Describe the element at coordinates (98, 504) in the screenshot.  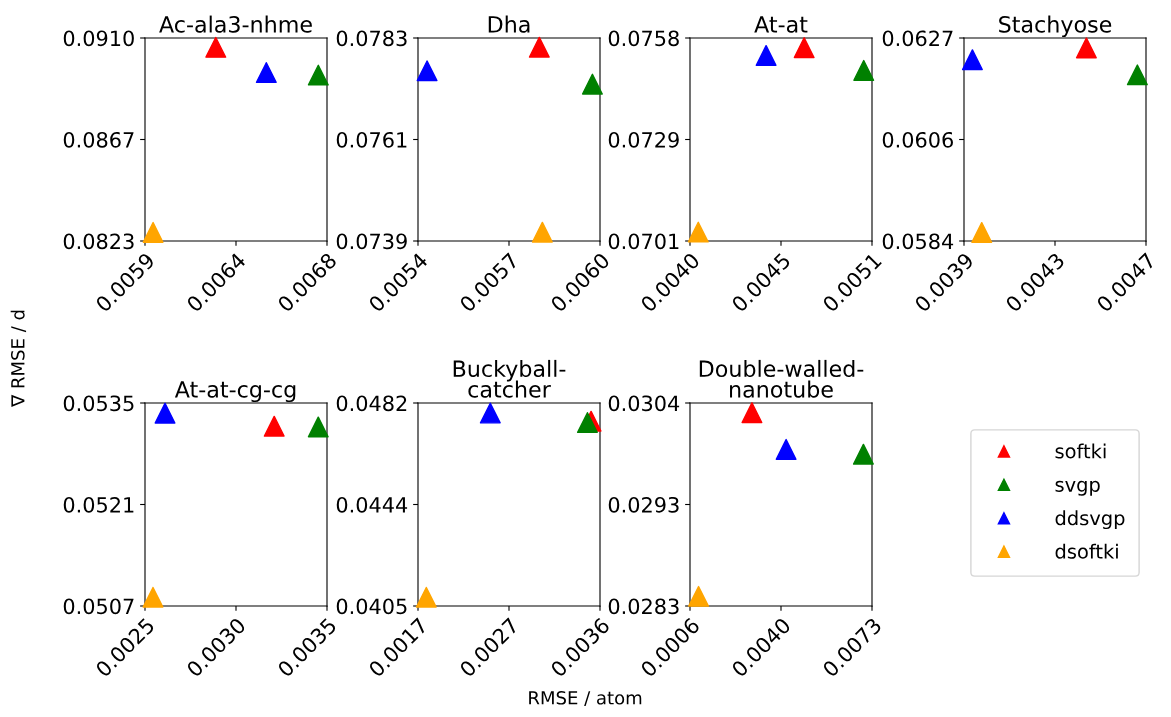
I see `y-tick-label: 0.0521` at that location.